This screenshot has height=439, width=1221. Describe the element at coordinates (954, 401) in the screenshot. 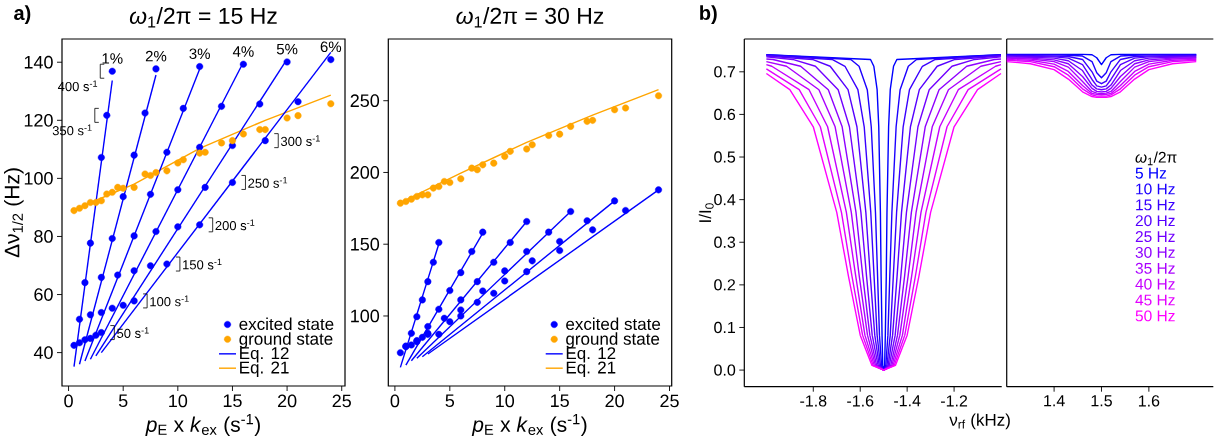

I see `x-tick-label: -1.2` at that location.